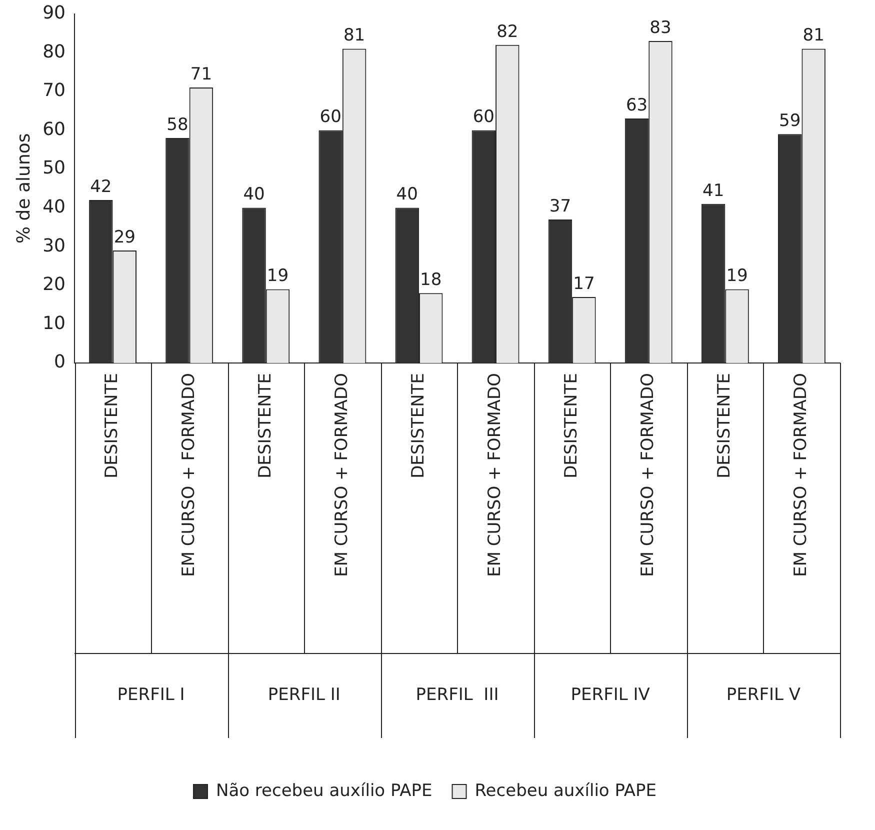 Image resolution: width=875 pixels, height=830 pixels. I want to click on data-label: 37, so click(560, 206).